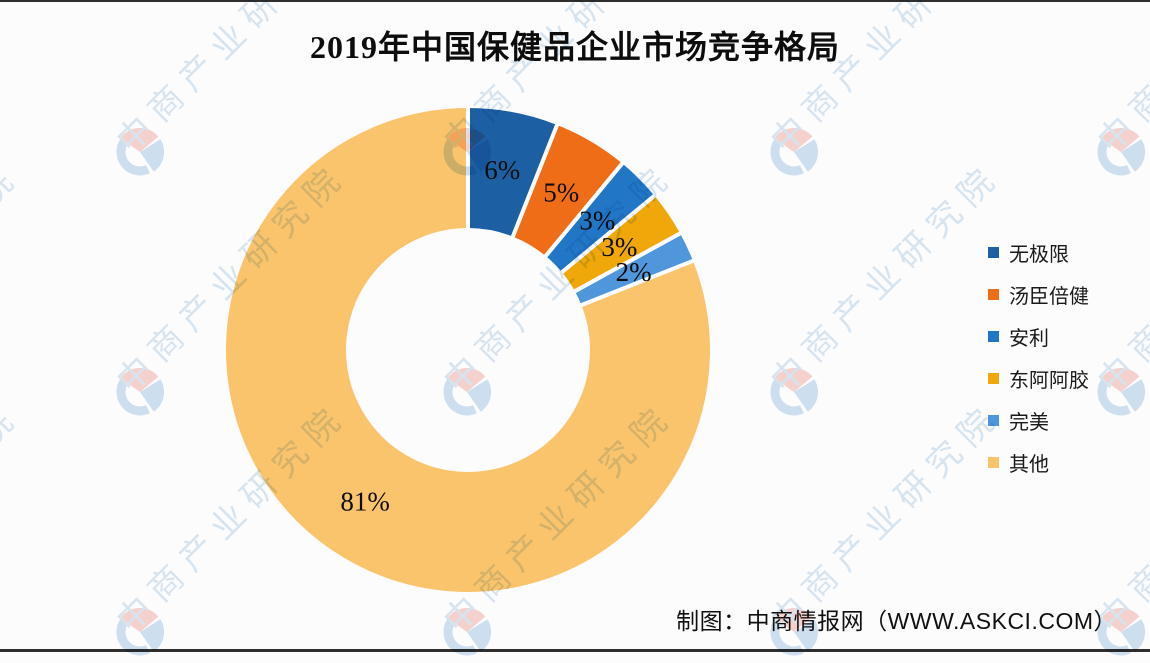  What do you see at coordinates (574, 47) in the screenshot?
I see `chart-title: 2019年中国保健品企业市场竞争格局` at bounding box center [574, 47].